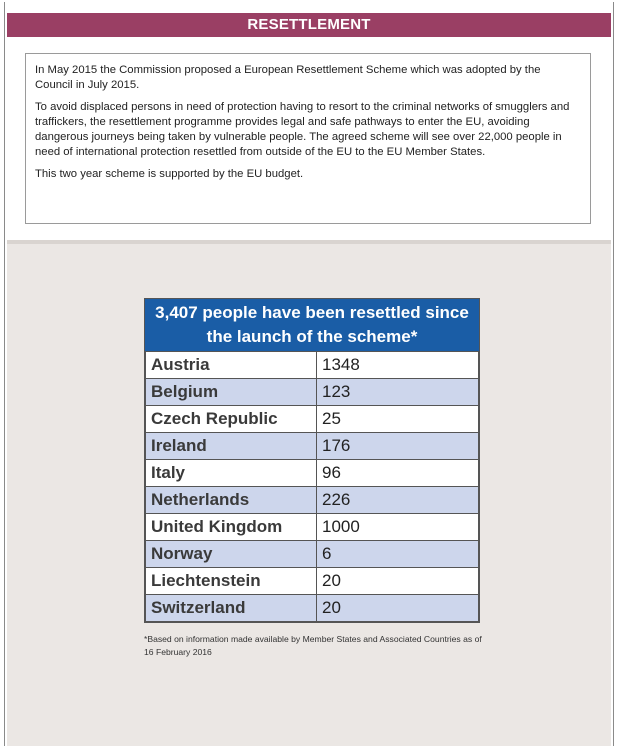  Describe the element at coordinates (397, 365) in the screenshot. I see `value-cell: 1348` at that location.